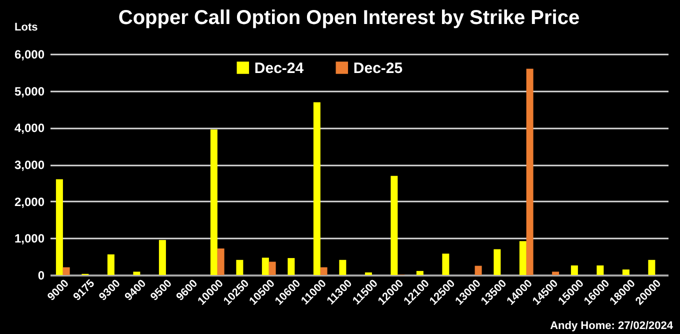 The width and height of the screenshot is (680, 334). Describe the element at coordinates (29, 239) in the screenshot. I see `y-tick-label: 1,000` at that location.